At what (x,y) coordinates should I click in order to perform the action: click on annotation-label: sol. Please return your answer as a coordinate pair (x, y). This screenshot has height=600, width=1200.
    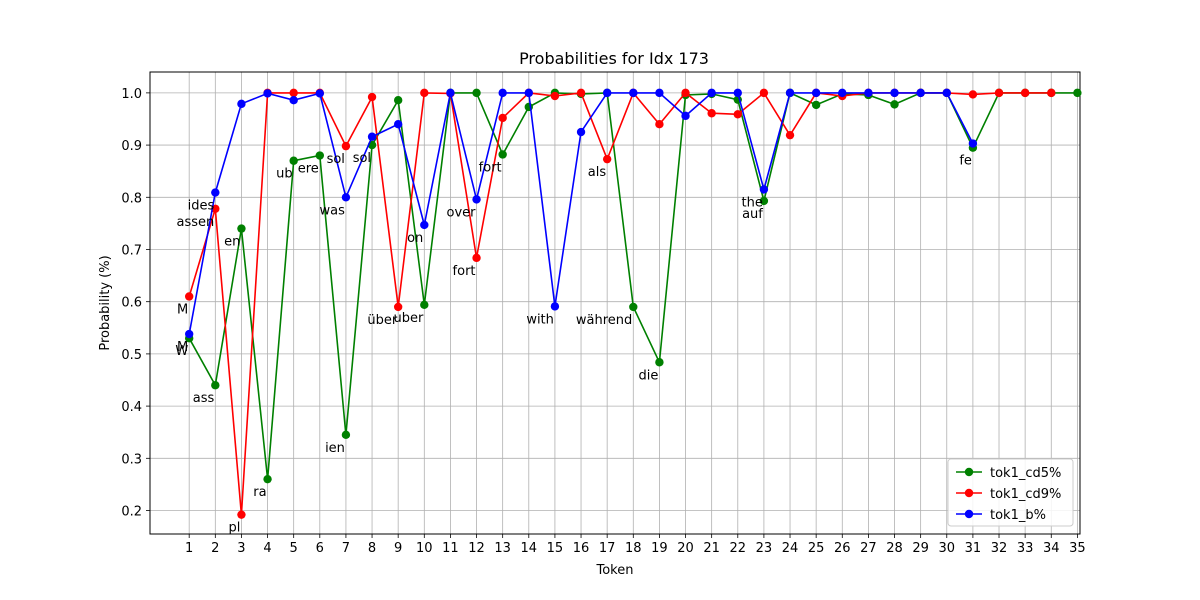
    Looking at the image, I should click on (336, 159).